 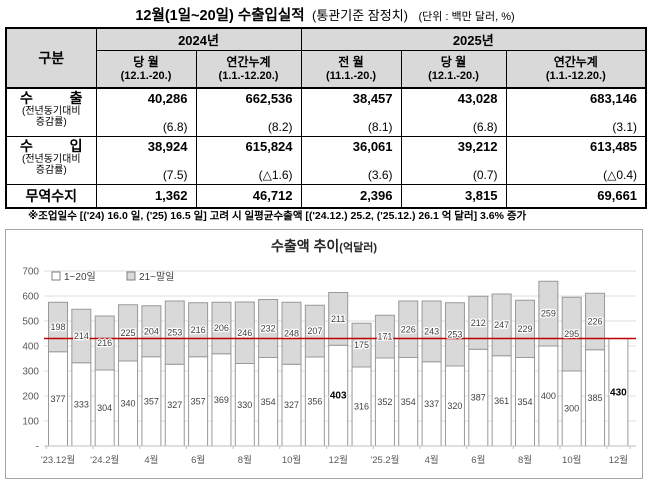 What do you see at coordinates (156, 277) in the screenshot?
I see `legend-label: 21~말일` at bounding box center [156, 277].